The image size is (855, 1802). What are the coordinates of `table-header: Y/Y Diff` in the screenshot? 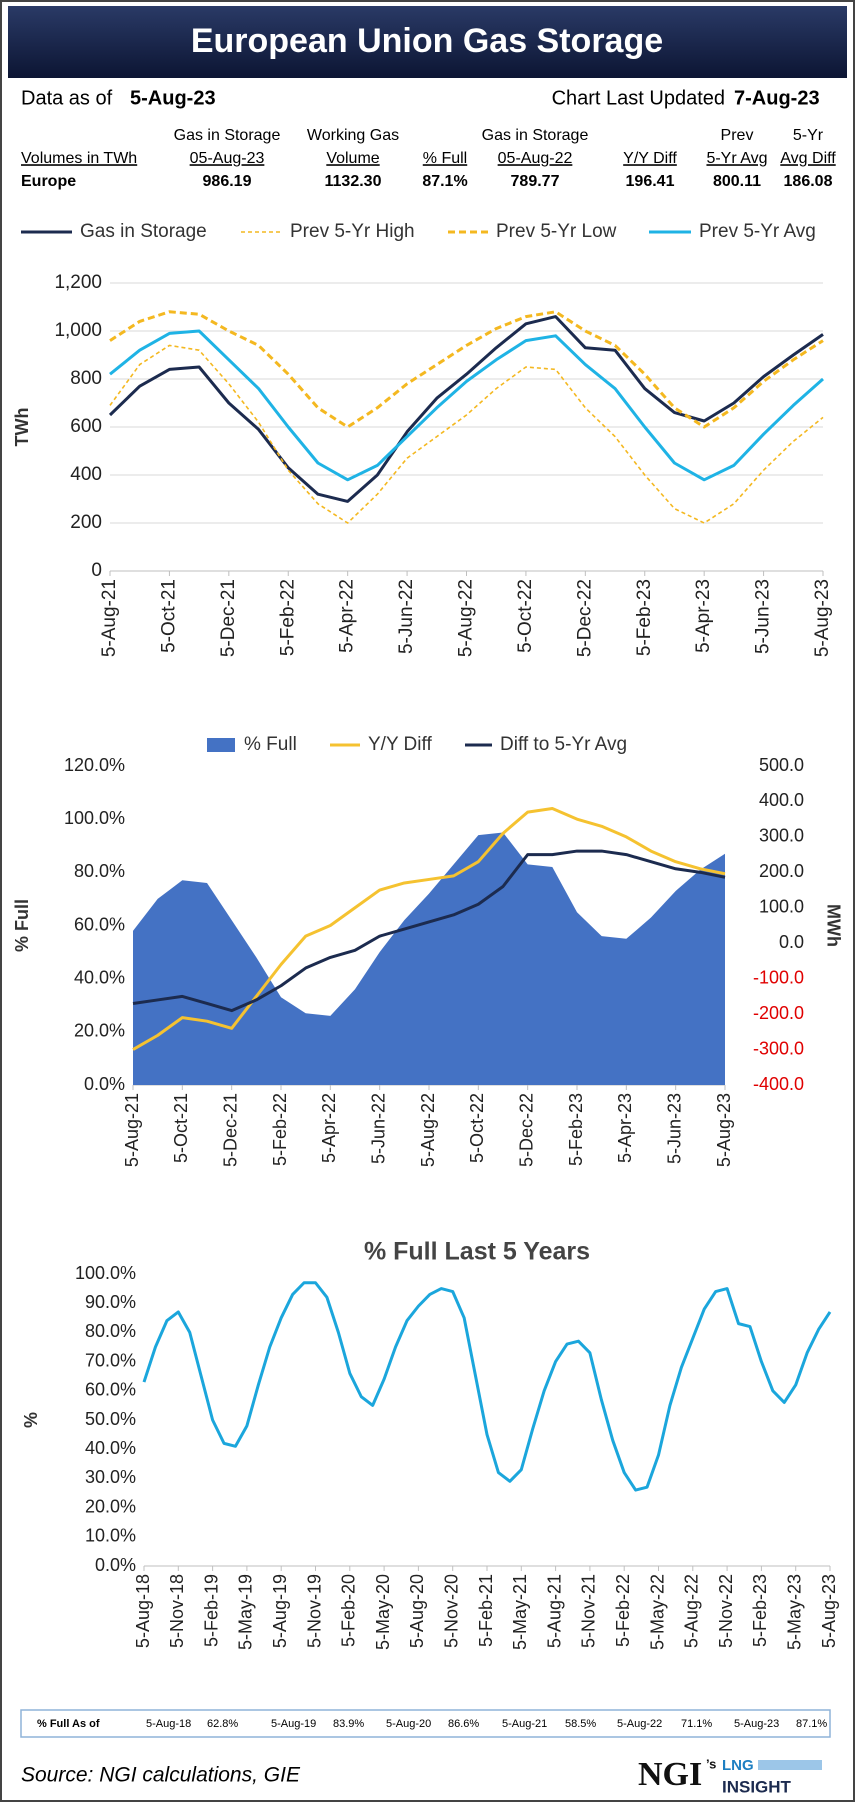 It's located at (650, 158).